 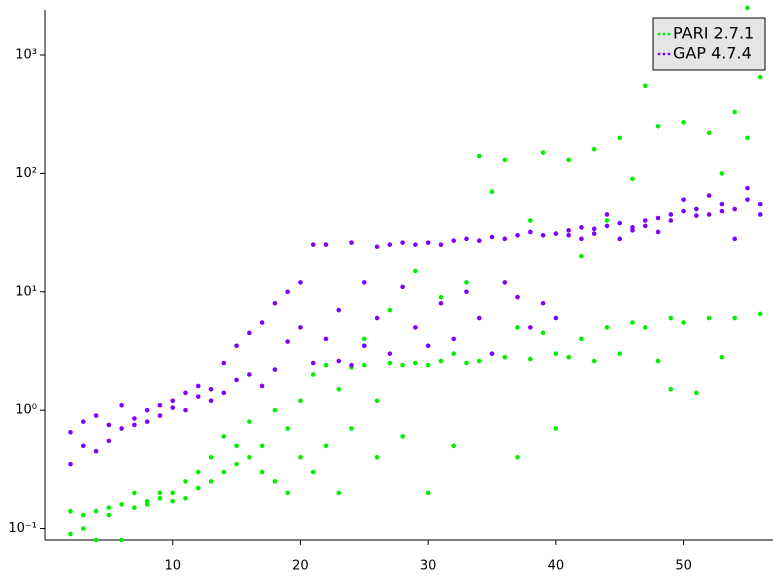 What do you see at coordinates (556, 566) in the screenshot?
I see `x-tick-label: 40` at bounding box center [556, 566].